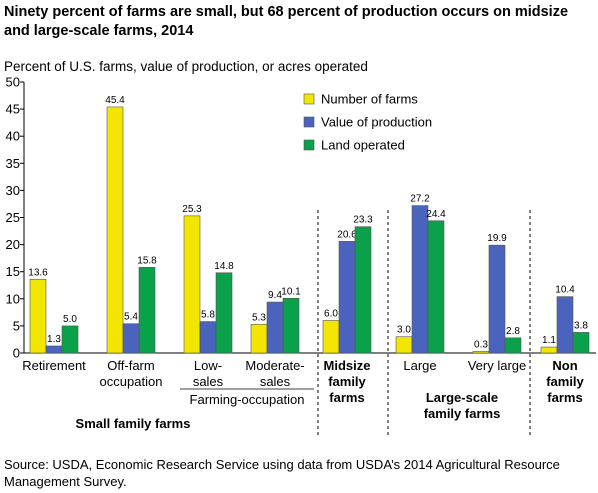 The image size is (598, 493). I want to click on bar-value-label: 5.3, so click(259, 317).